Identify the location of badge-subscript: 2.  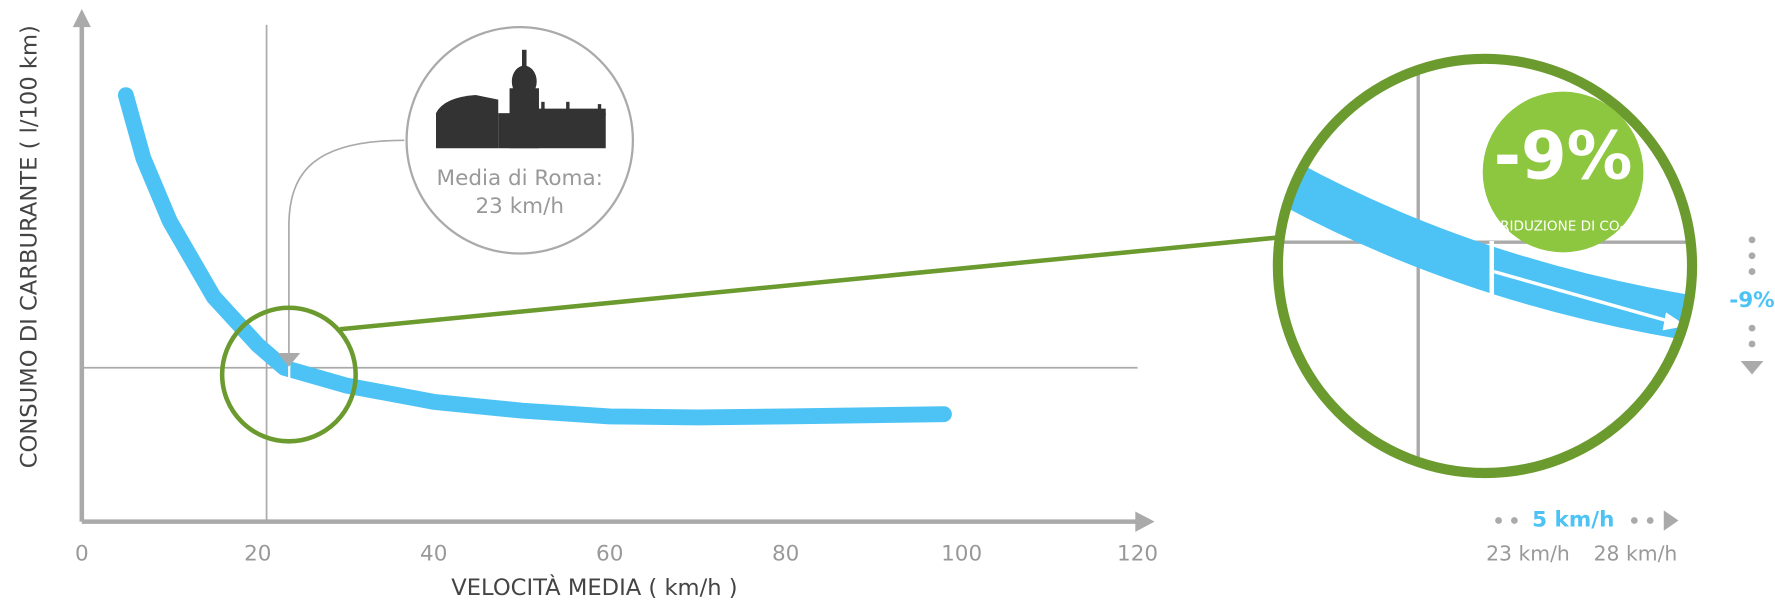
(1623, 231).